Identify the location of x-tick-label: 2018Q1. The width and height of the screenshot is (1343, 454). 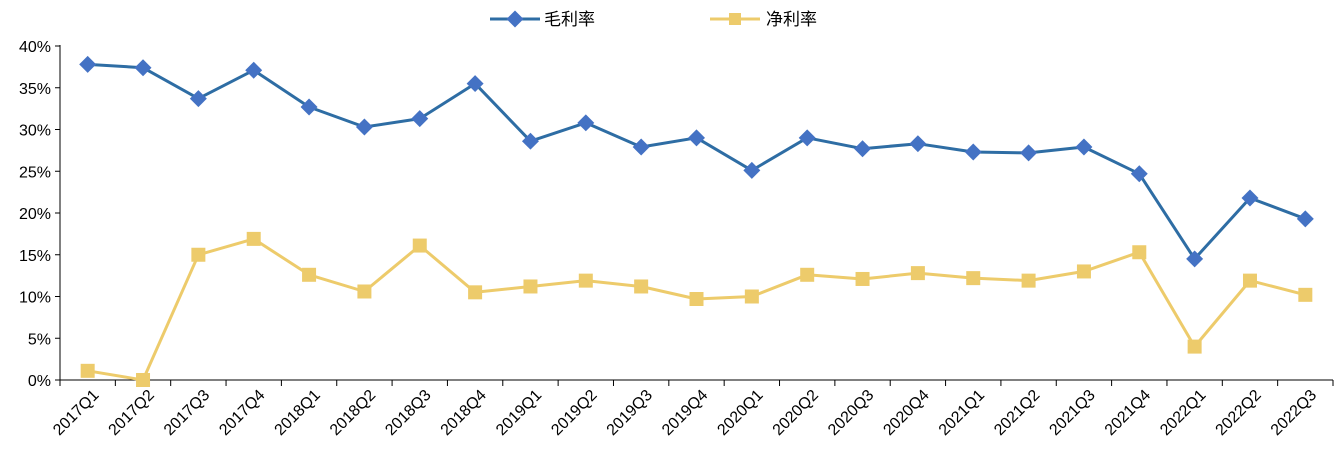
(298, 413).